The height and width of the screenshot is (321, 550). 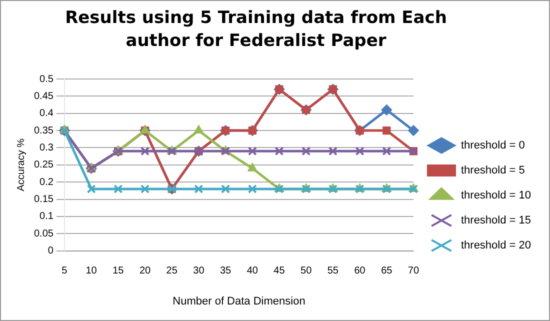 I want to click on y-tick-label: 0.4, so click(x=47, y=114).